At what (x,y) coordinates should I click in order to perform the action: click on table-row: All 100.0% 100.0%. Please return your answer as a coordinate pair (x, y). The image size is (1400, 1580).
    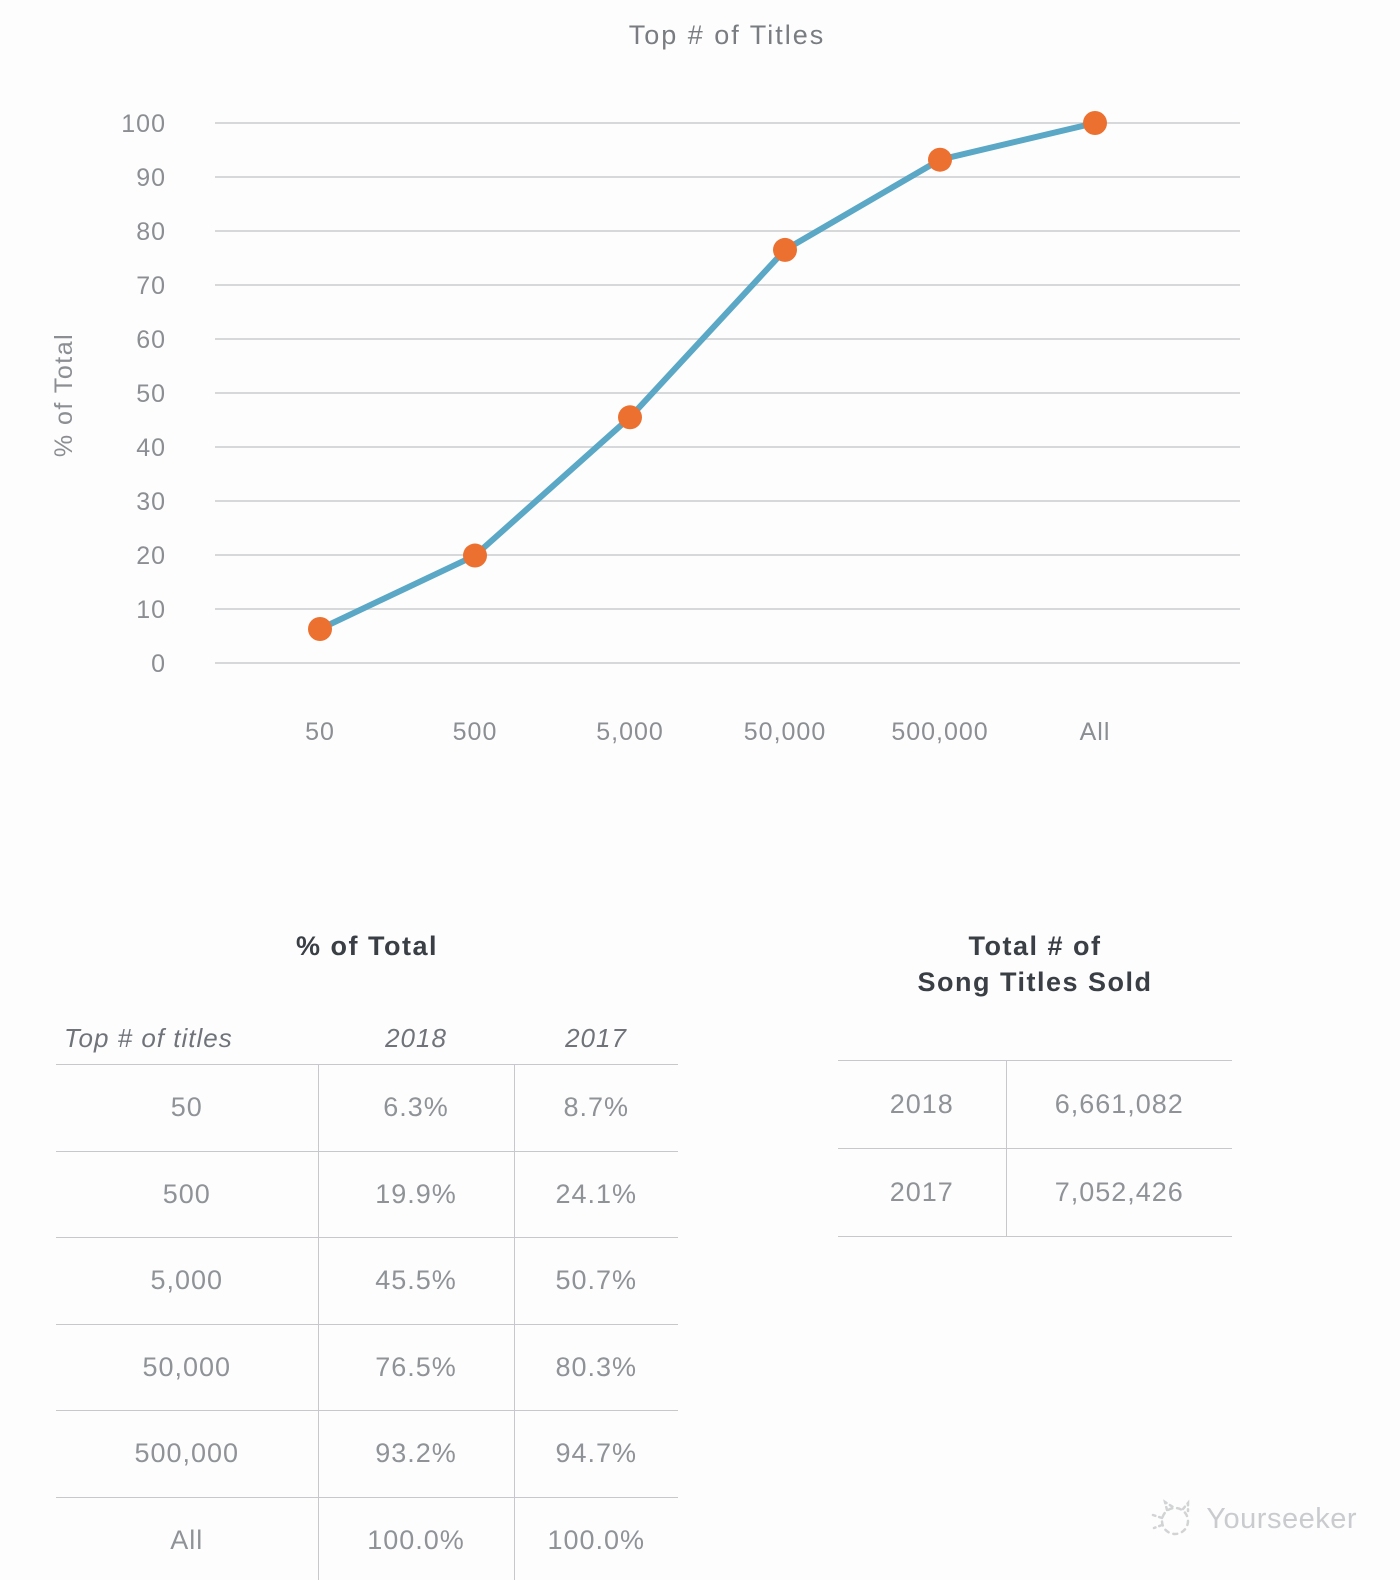
    Looking at the image, I should click on (367, 1538).